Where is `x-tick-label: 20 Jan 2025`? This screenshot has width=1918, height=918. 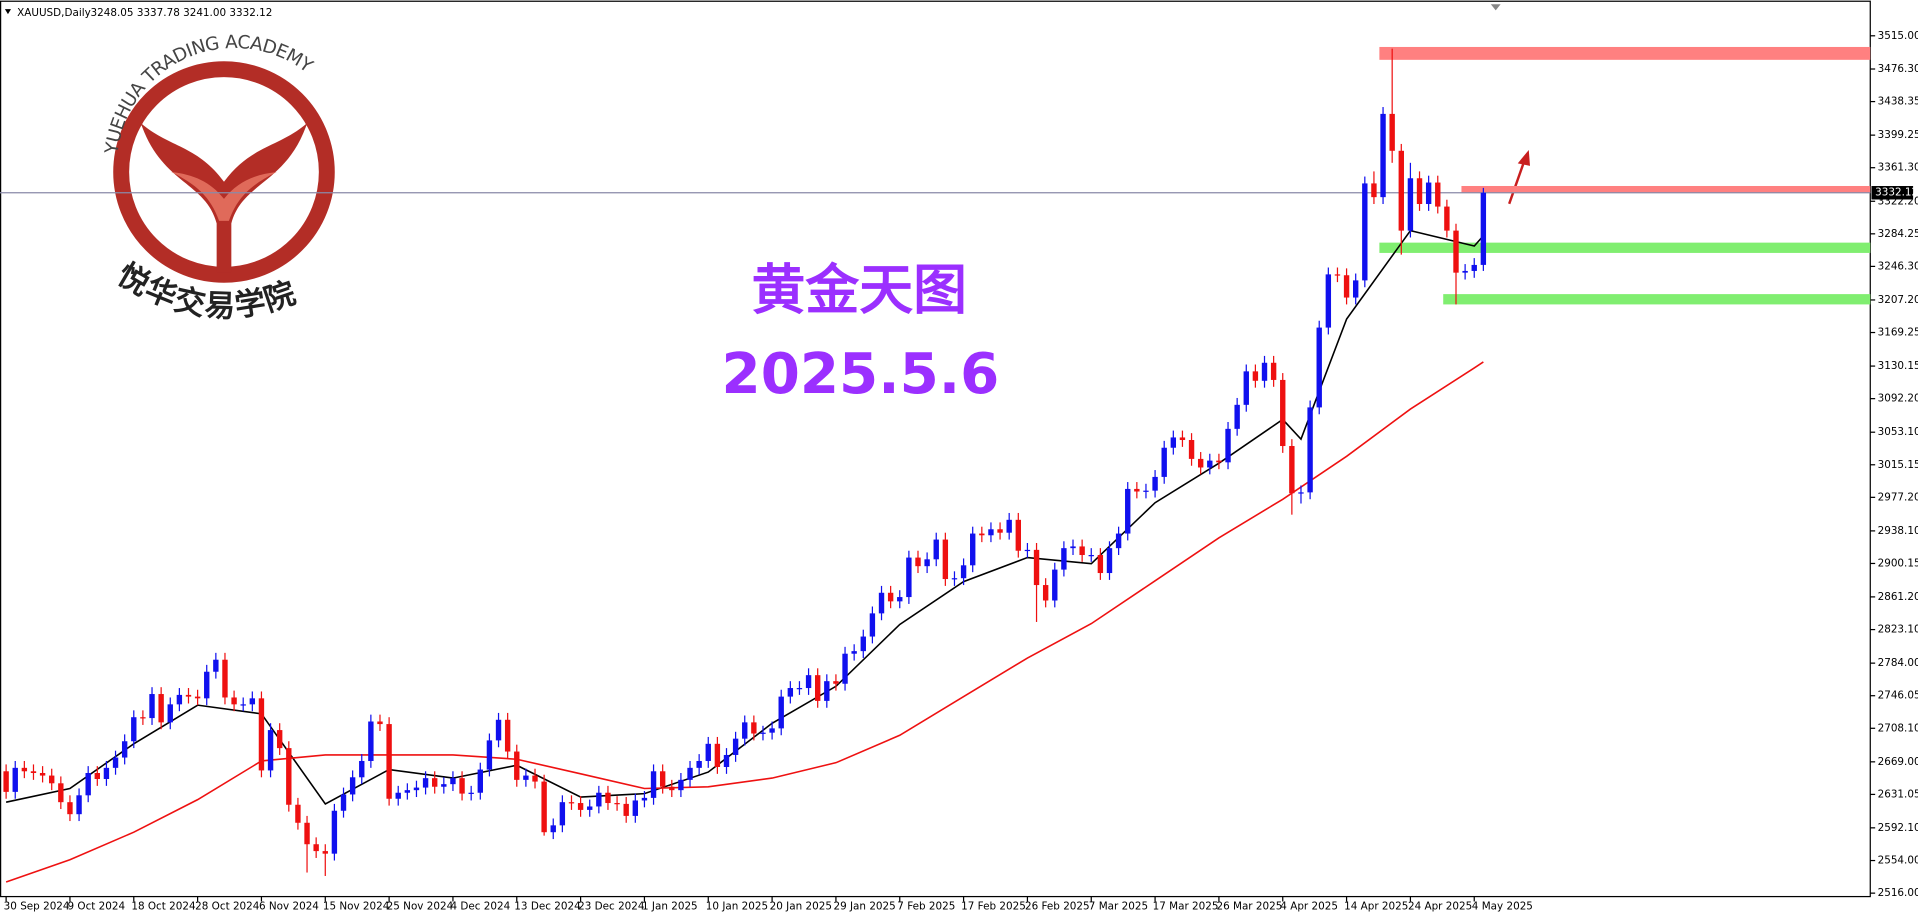
x-tick-label: 20 Jan 2025 is located at coordinates (801, 906).